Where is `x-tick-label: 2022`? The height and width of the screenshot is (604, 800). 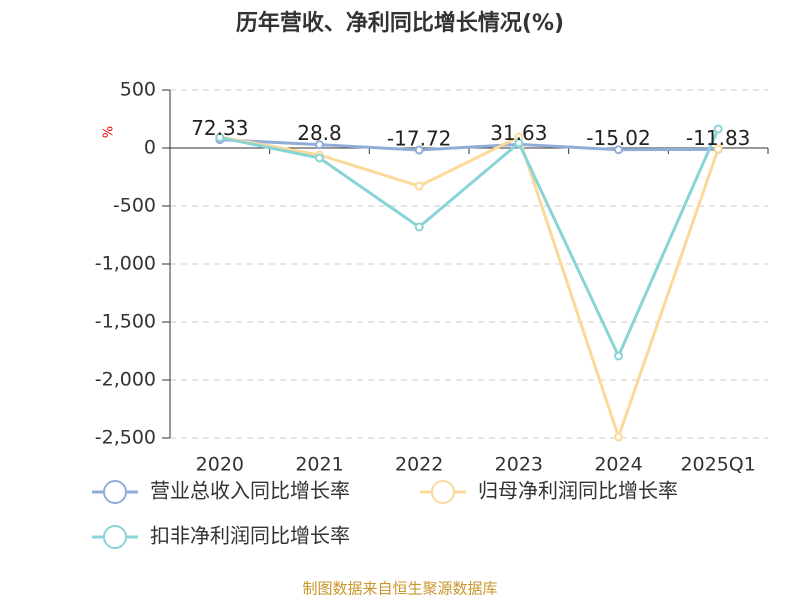
x-tick-label: 2022 is located at coordinates (419, 465).